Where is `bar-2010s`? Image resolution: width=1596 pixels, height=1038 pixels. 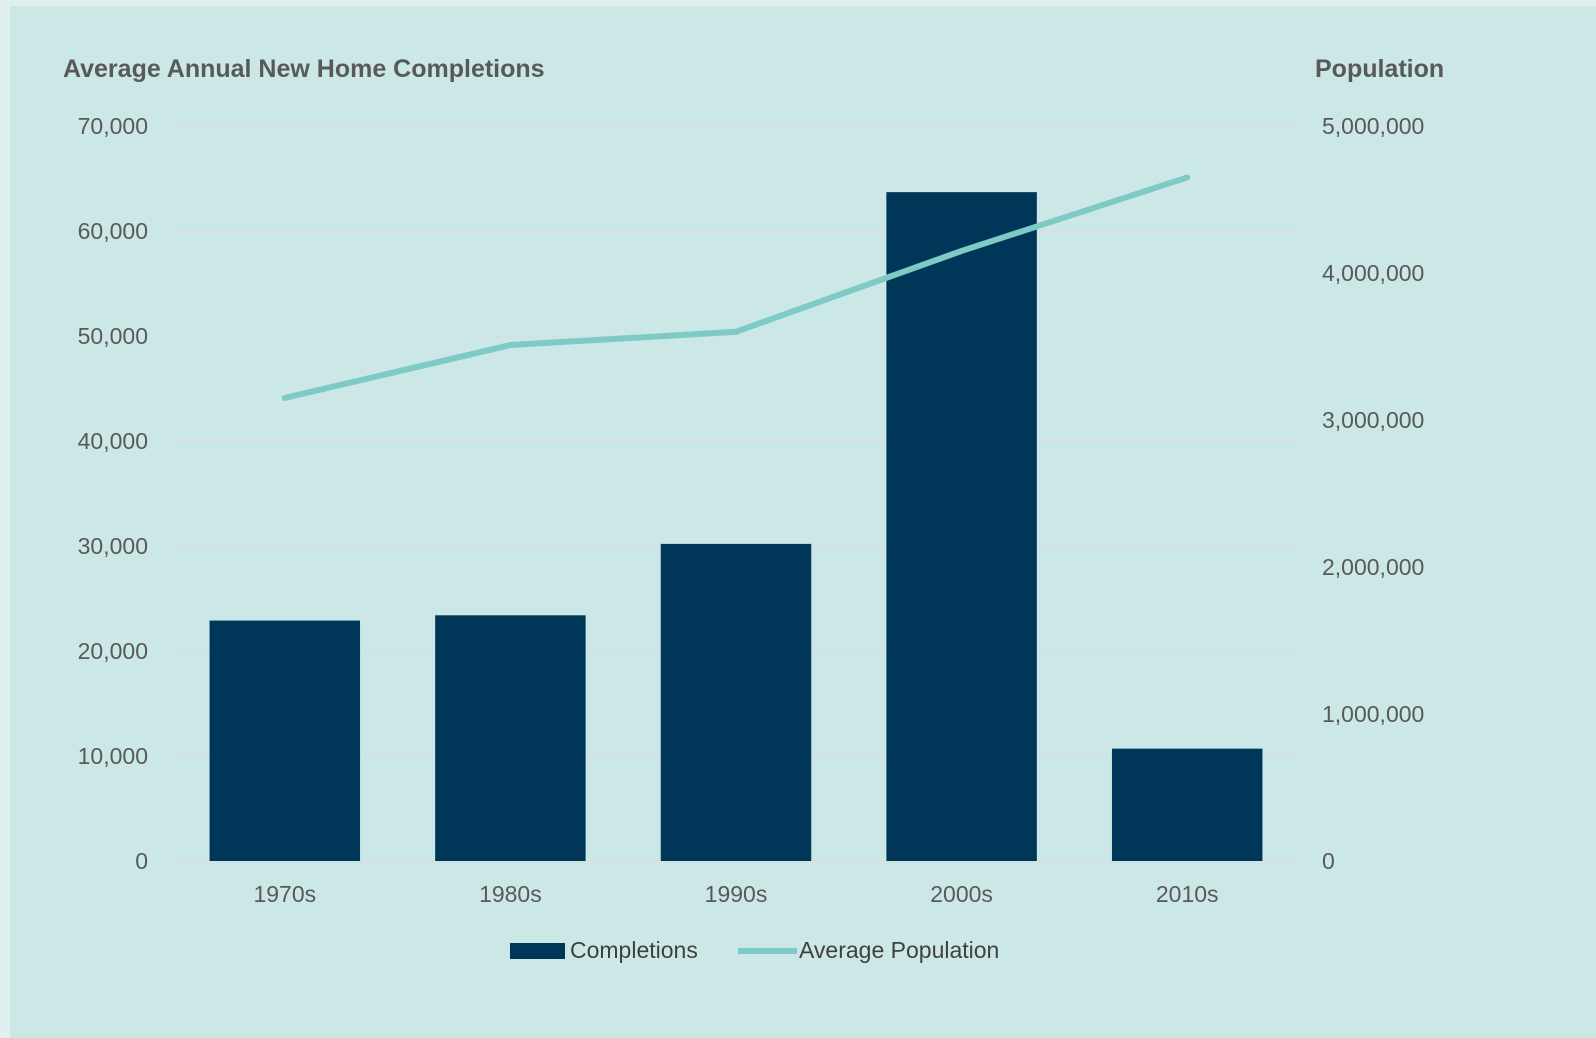 bar-2010s is located at coordinates (1187, 804).